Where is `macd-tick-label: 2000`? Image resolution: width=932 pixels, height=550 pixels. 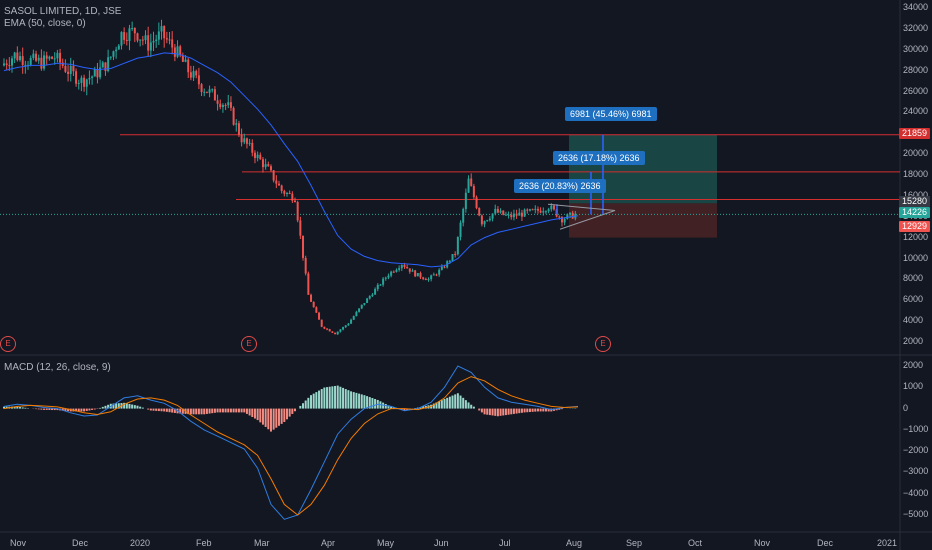
macd-tick-label: 2000 is located at coordinates (913, 365).